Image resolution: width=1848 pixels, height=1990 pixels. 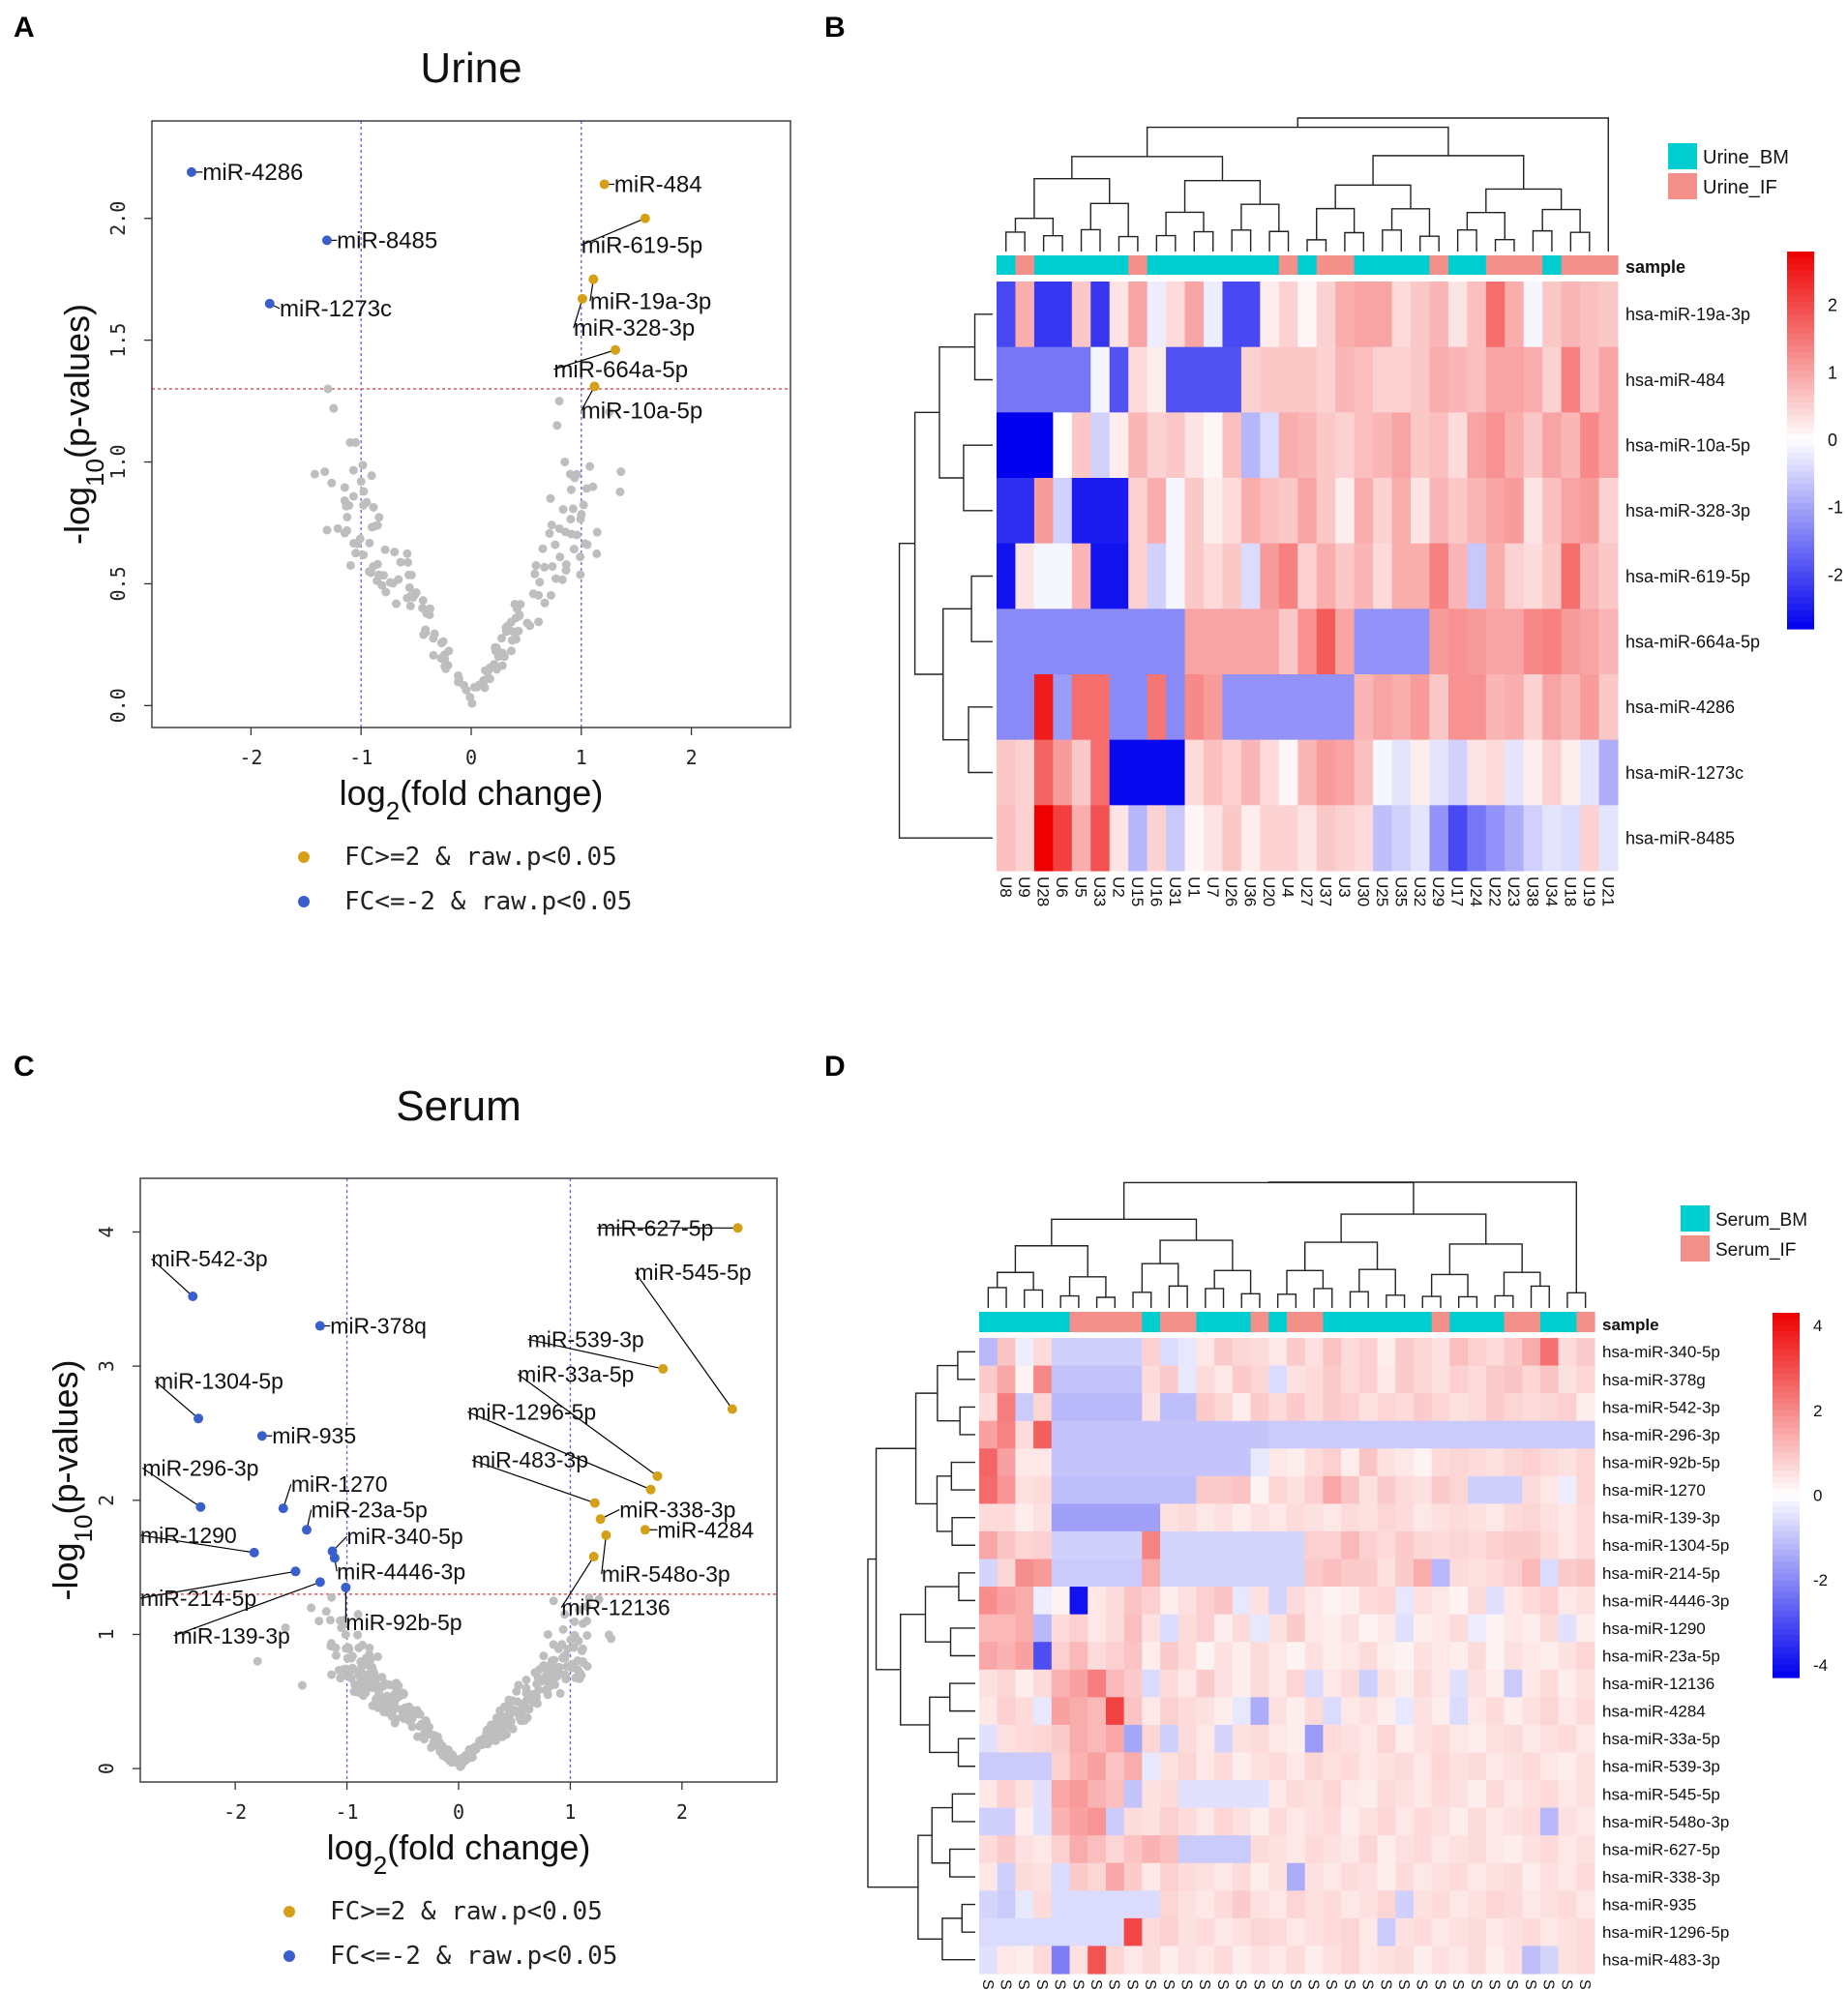 What do you see at coordinates (650, 301) in the screenshot?
I see `point-label: miR-19a-3p` at bounding box center [650, 301].